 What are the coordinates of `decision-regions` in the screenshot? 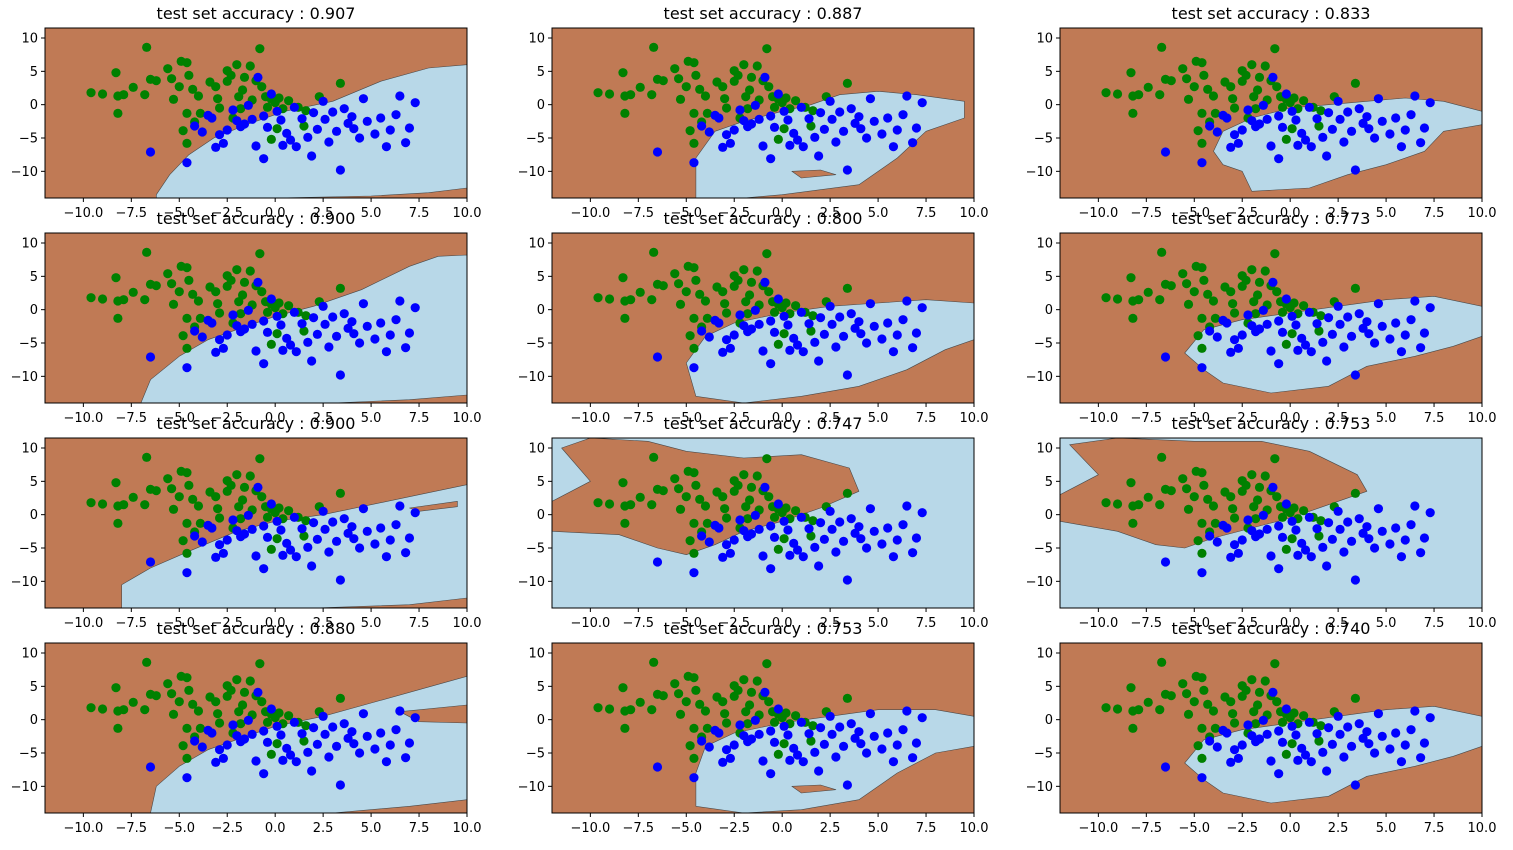 It's located at (1214, 493).